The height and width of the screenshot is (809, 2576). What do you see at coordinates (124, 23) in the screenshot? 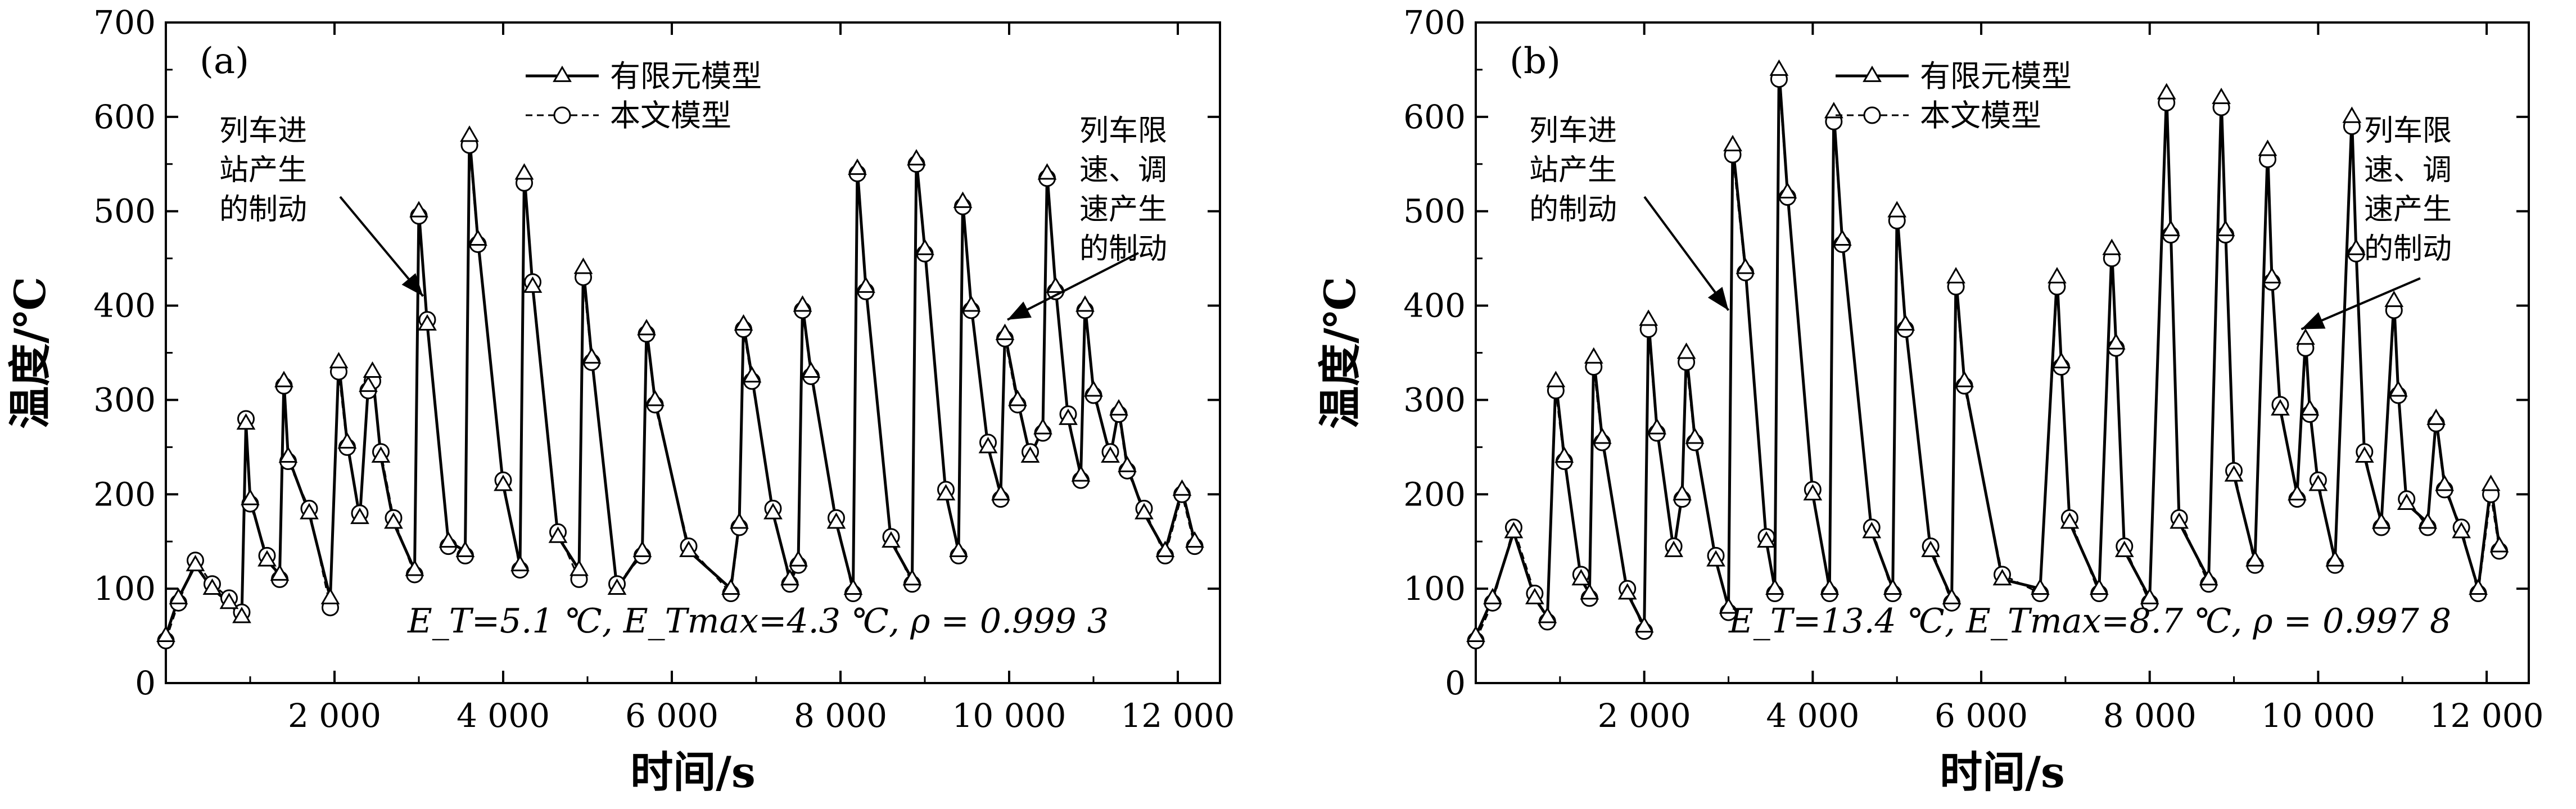
I see `y-tick-label: 700` at bounding box center [124, 23].